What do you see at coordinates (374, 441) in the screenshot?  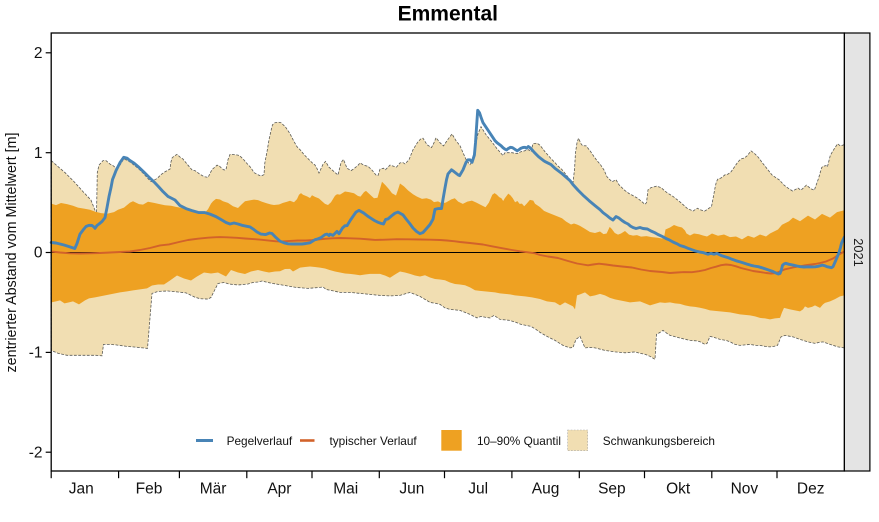 I see `svg-text: typischer Verlauf` at bounding box center [374, 441].